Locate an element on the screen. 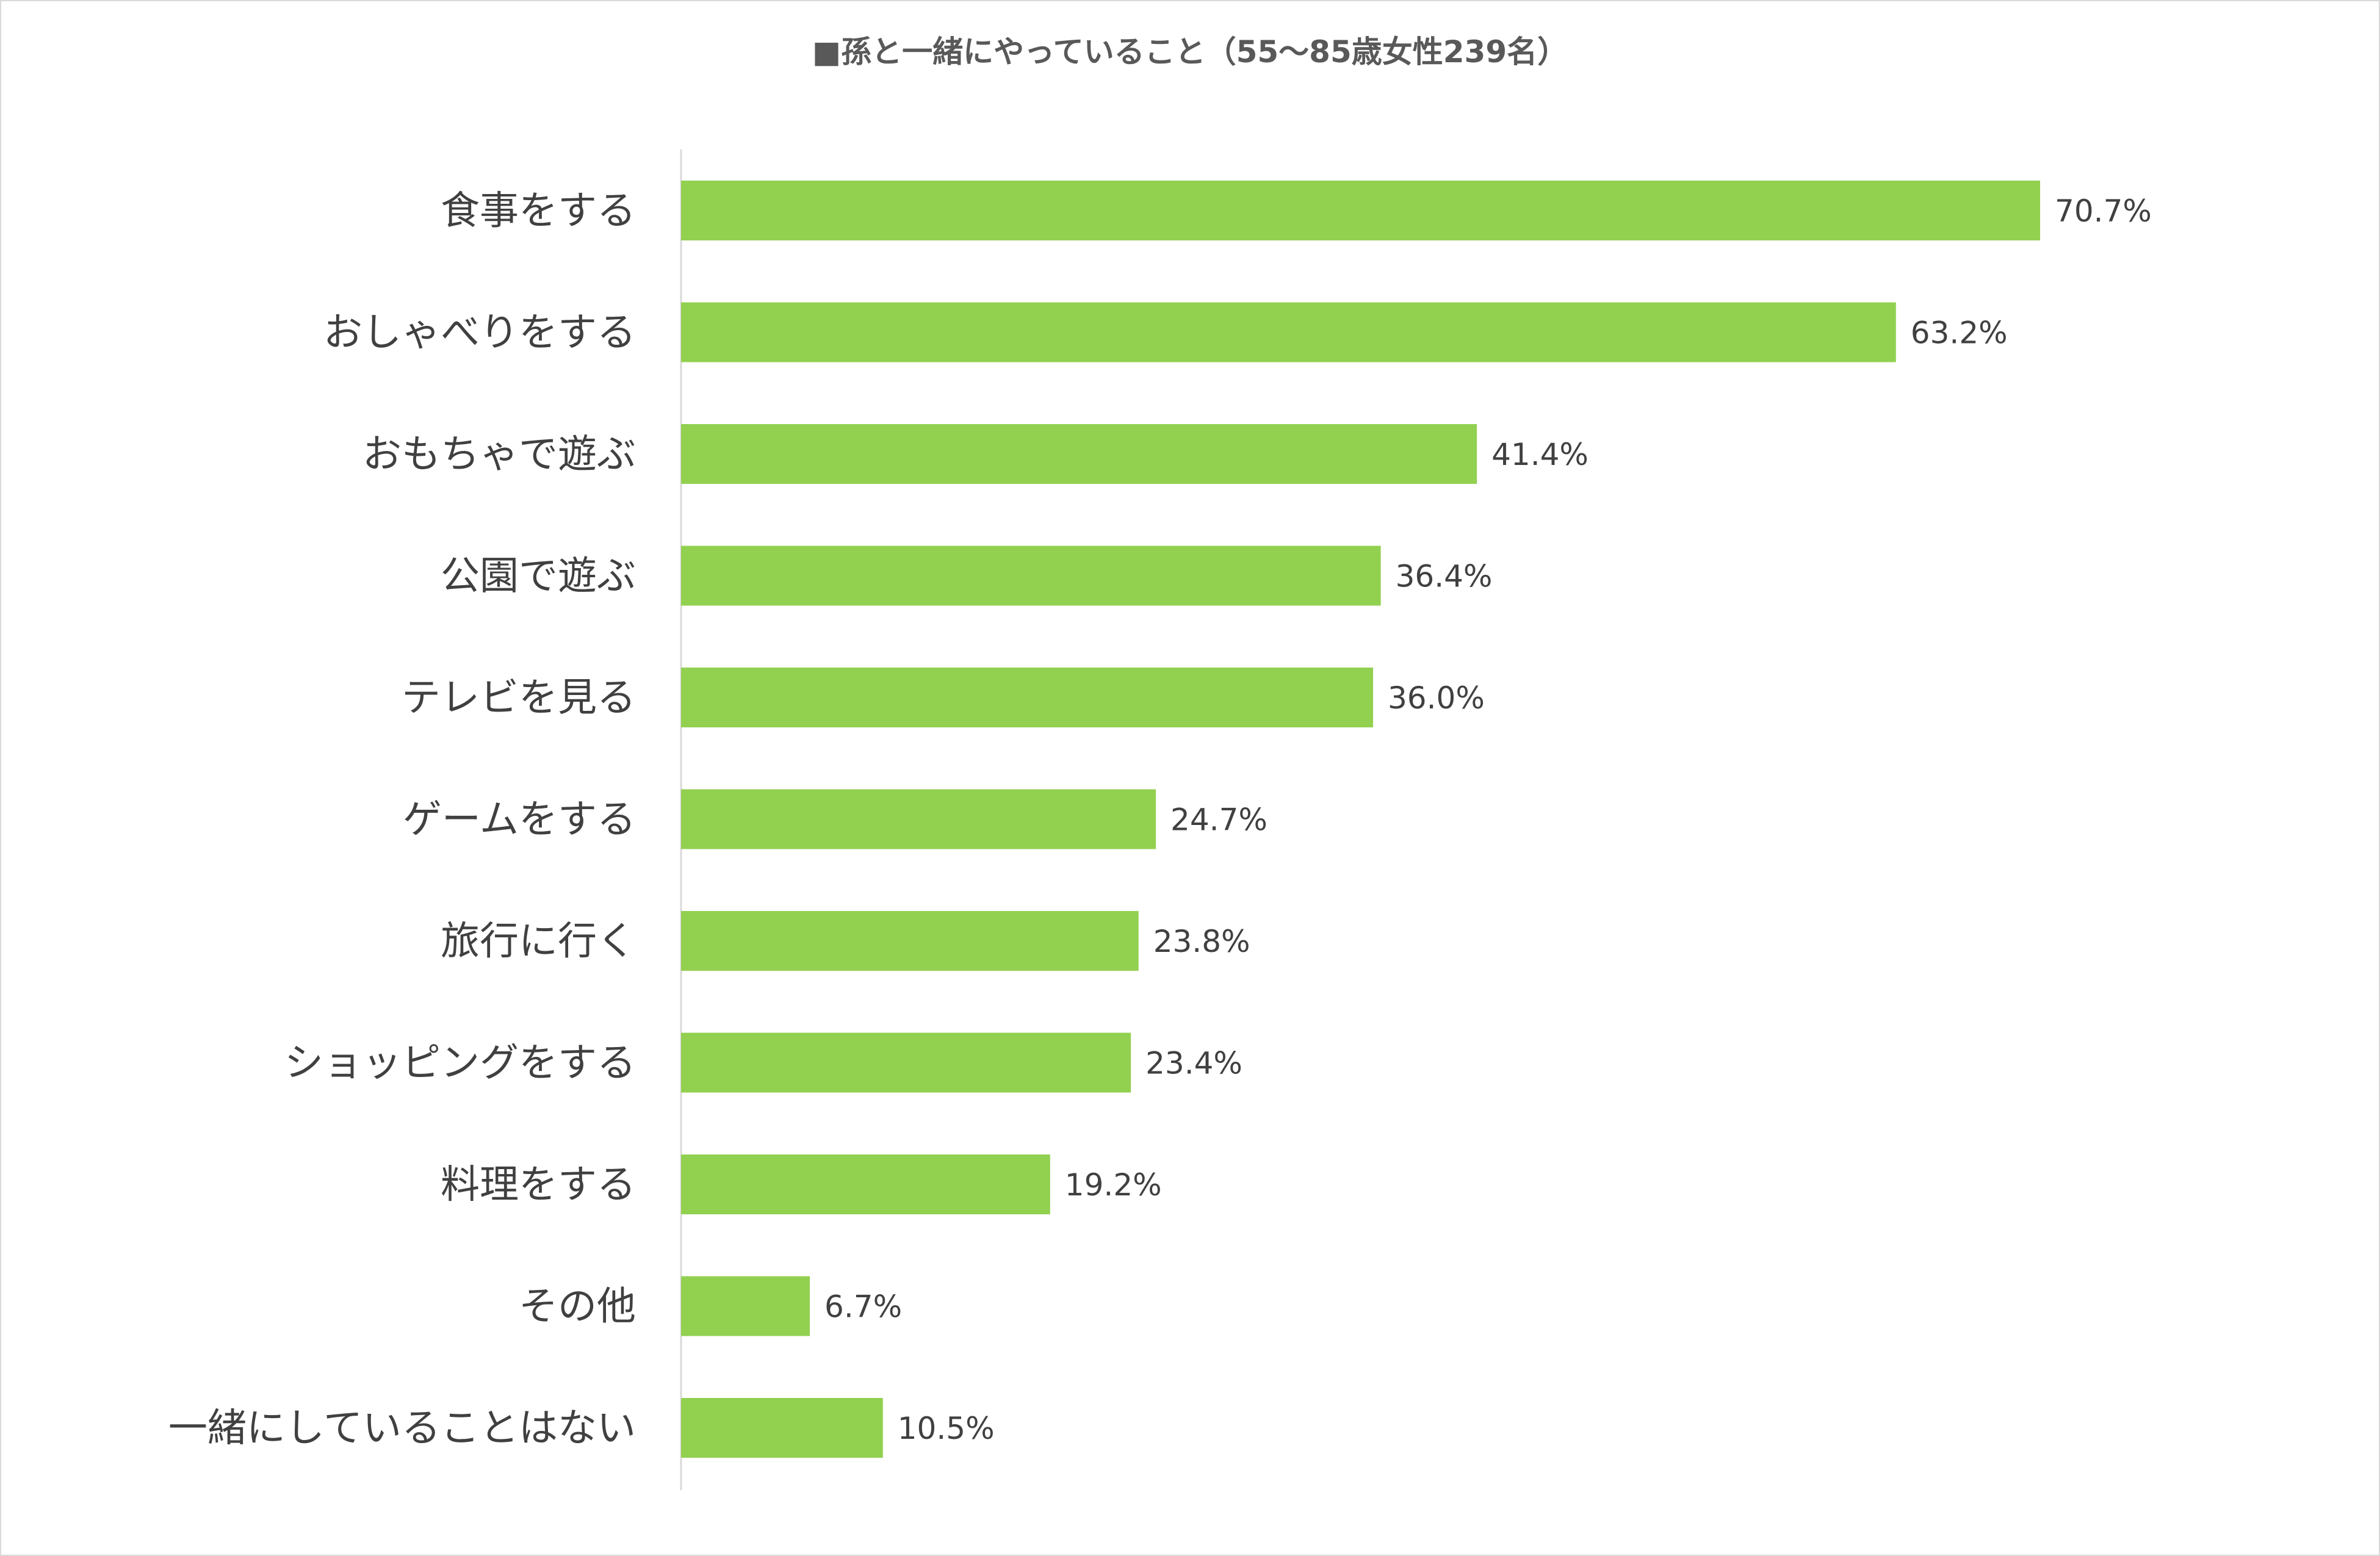 The image size is (2380, 1556). value-label-3: 41.4% is located at coordinates (1539, 454).